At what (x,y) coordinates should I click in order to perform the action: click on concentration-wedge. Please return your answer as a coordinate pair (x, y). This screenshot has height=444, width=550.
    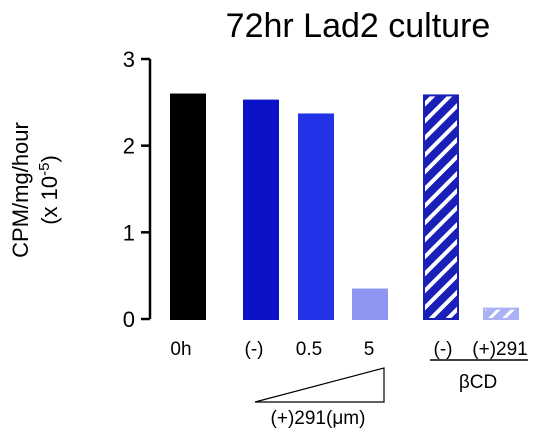
    Looking at the image, I should click on (319, 385).